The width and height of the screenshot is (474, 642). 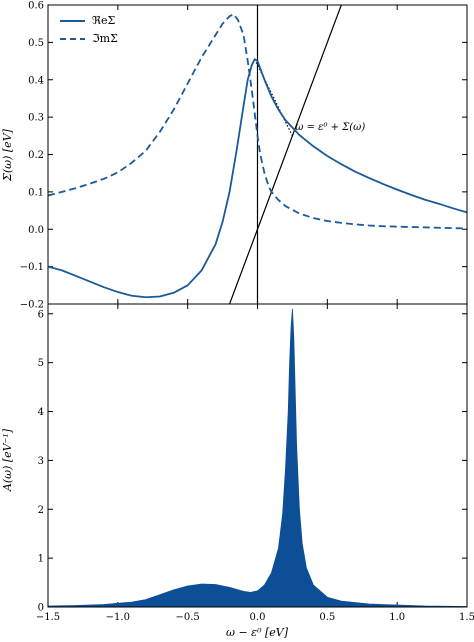 What do you see at coordinates (258, 617) in the screenshot?
I see `spectral-x-tick-label: 0.0` at bounding box center [258, 617].